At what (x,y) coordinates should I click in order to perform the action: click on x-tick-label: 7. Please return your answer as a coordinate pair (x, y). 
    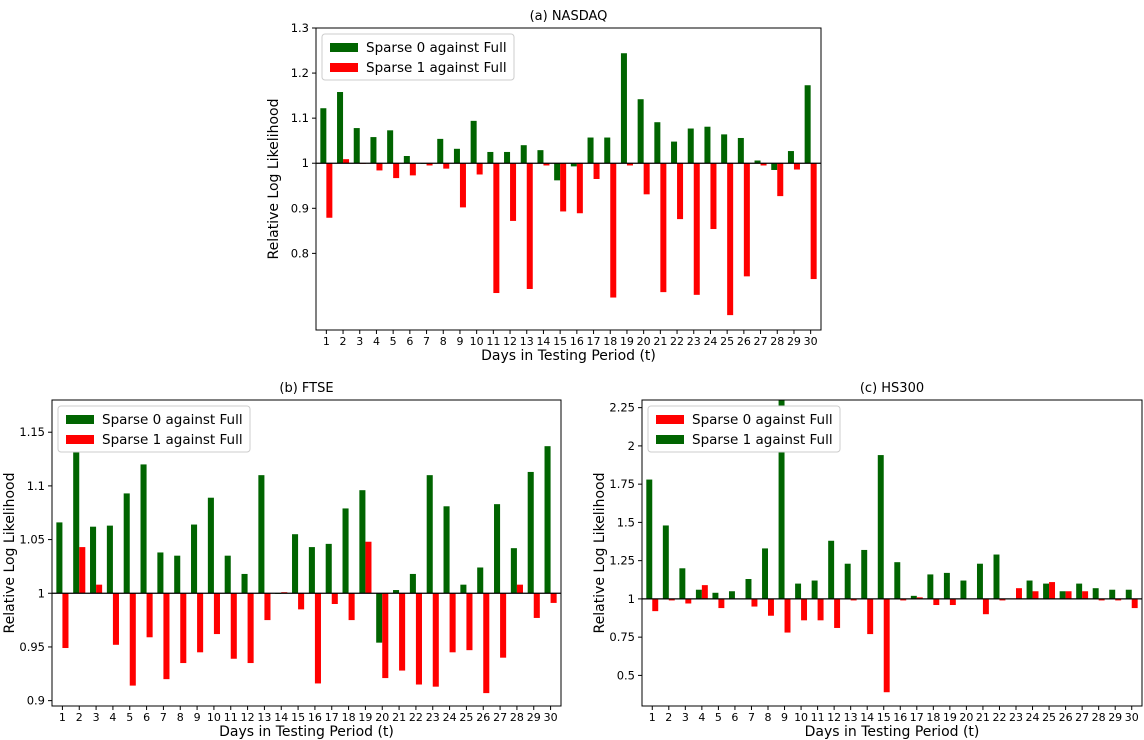
    Looking at the image, I should click on (163, 717).